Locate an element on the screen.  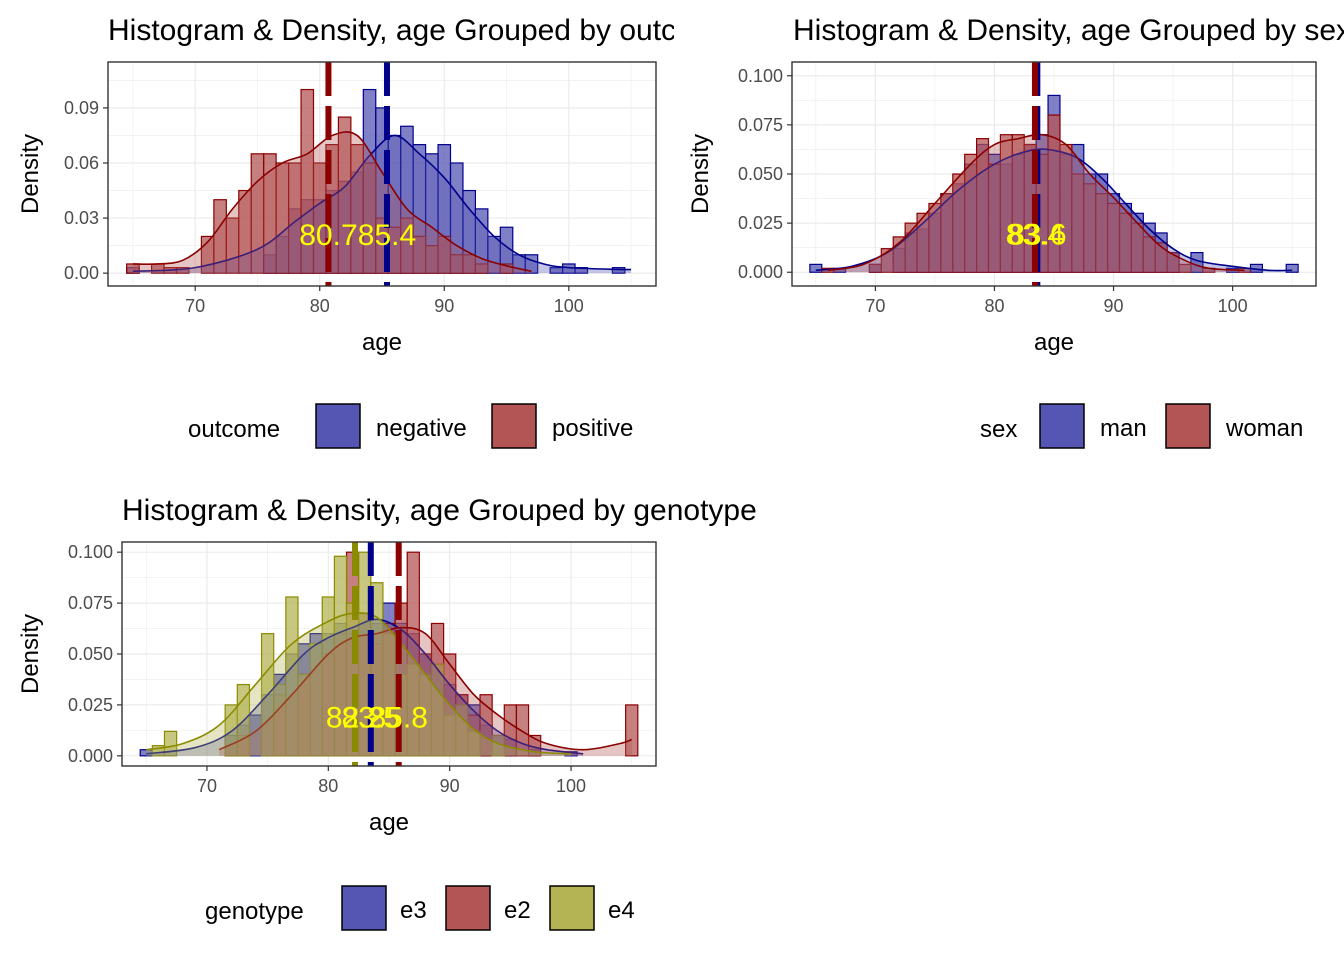
legend-label-e3: e3 is located at coordinates (413, 910).